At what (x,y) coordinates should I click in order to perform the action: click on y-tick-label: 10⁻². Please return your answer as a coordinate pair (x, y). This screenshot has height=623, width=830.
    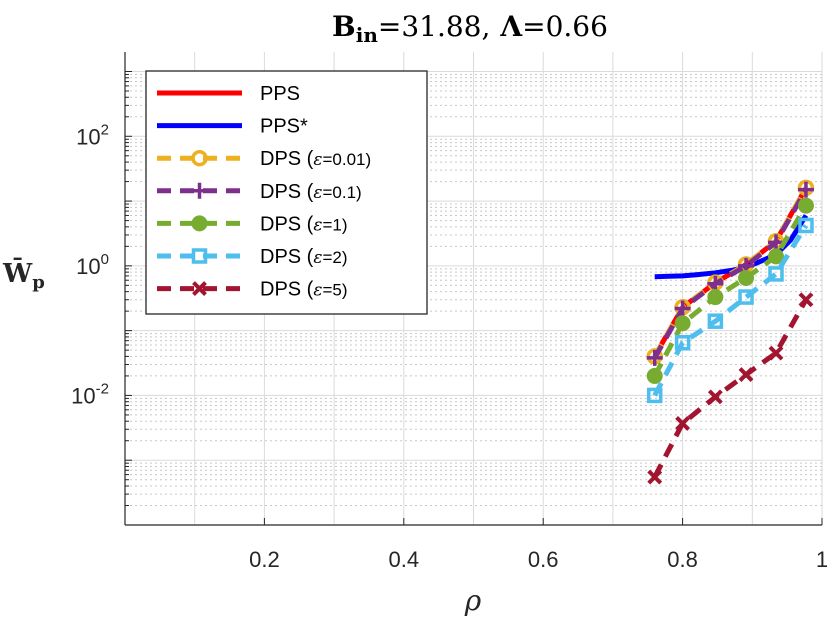
    Looking at the image, I should click on (90, 394).